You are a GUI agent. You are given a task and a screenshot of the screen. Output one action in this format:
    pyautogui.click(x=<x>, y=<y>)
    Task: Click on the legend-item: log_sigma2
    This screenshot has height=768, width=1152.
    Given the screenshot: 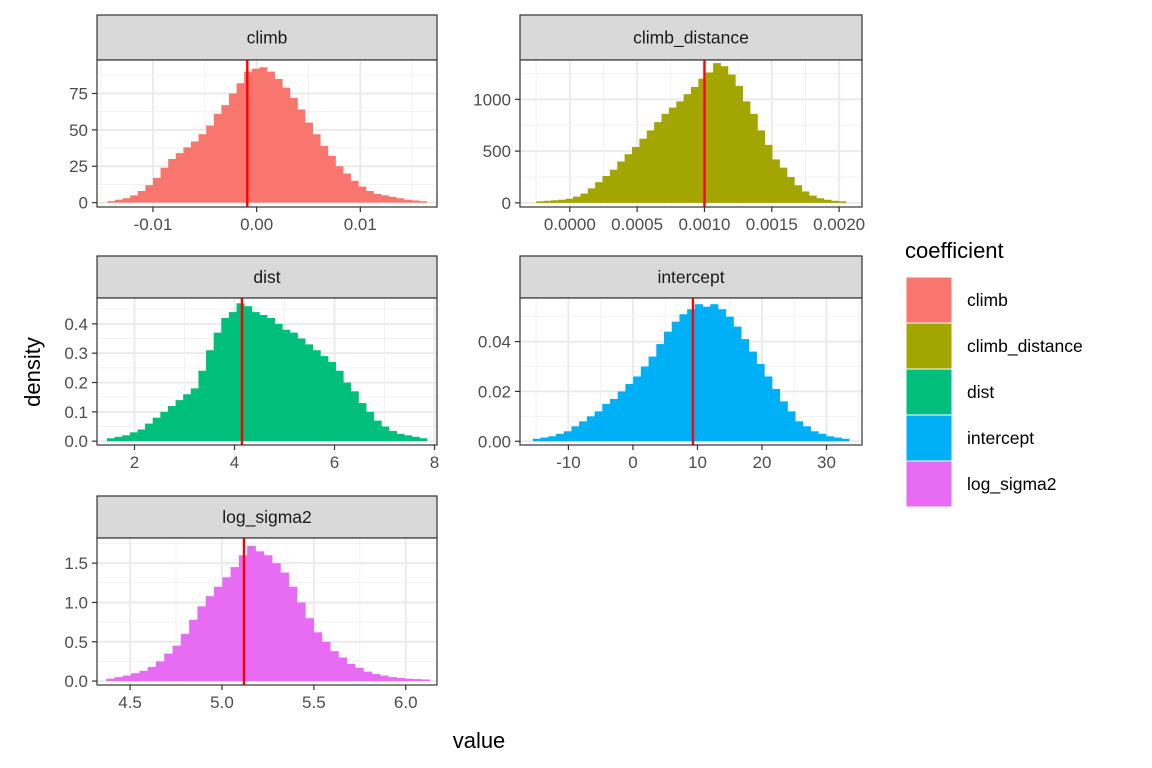 What is the action you would take?
    pyautogui.click(x=981, y=484)
    